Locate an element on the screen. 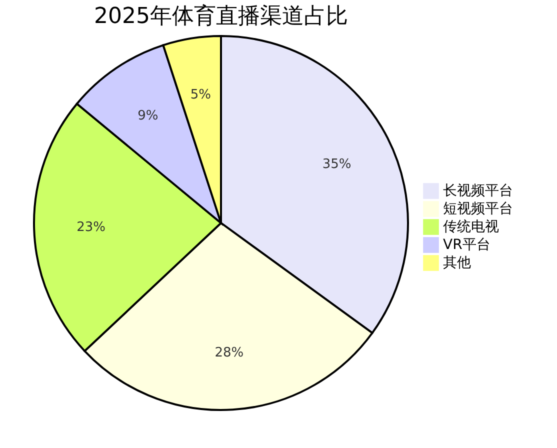 This screenshot has width=557, height=448. data-label: 5% is located at coordinates (200, 95).